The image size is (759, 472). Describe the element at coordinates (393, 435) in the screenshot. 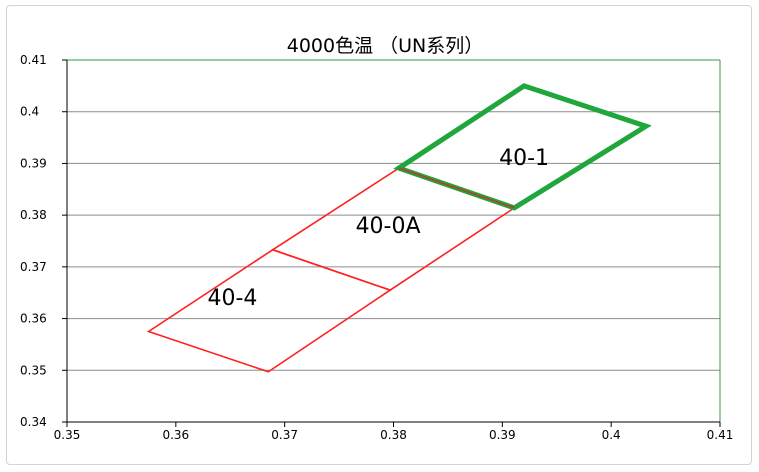

I see `x-tick-label: 0.38` at that location.